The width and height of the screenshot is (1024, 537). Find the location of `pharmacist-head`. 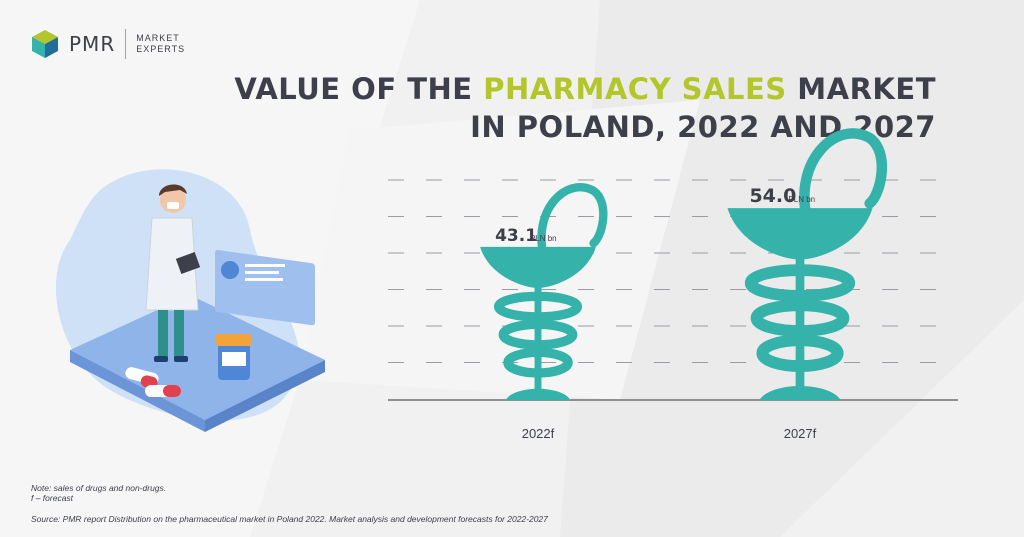

pharmacist-head is located at coordinates (173, 200).